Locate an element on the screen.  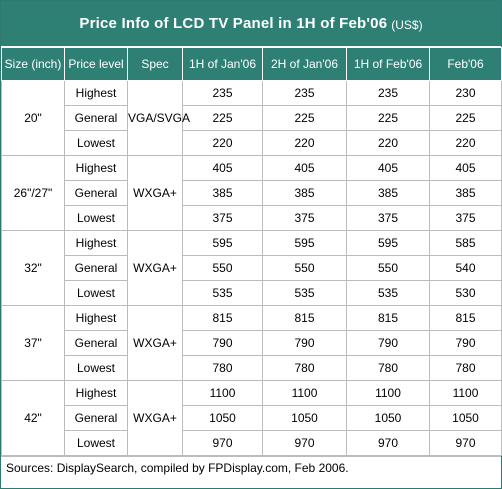
table-row: General 225 225 225 225 is located at coordinates (252, 118).